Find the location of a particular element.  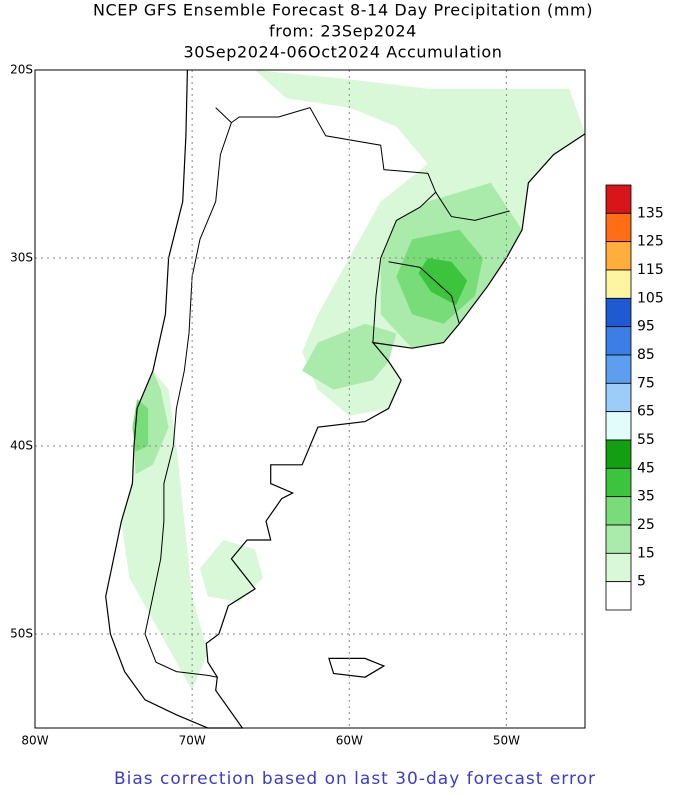

colorbar-label: 135 is located at coordinates (650, 213).